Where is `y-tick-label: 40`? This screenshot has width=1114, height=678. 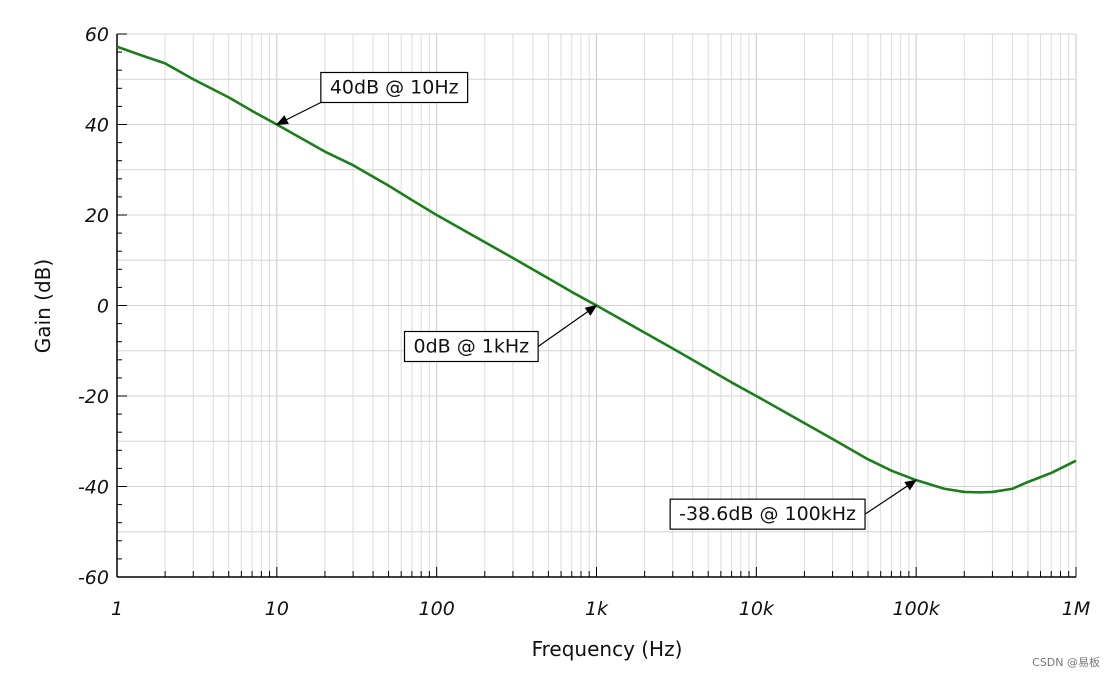
y-tick-label: 40 is located at coordinates (97, 126).